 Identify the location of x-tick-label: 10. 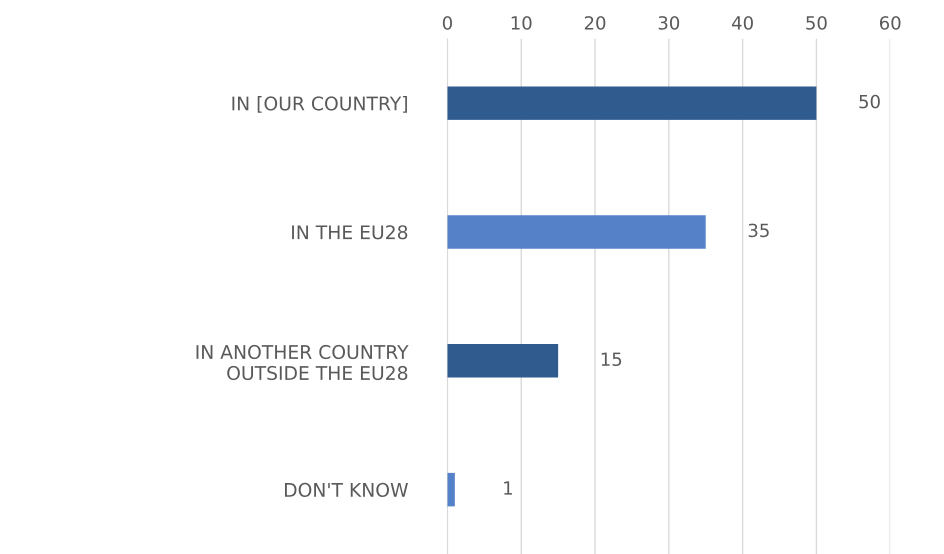
(522, 23).